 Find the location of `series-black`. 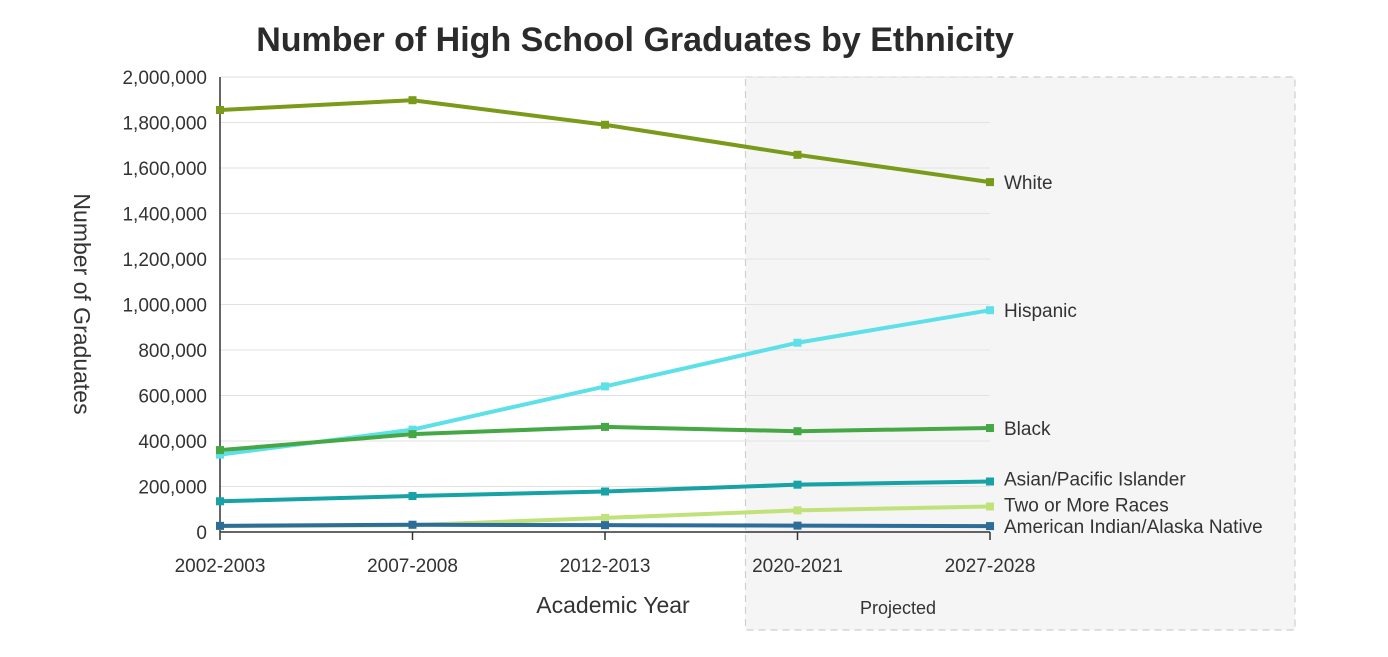

series-black is located at coordinates (605, 438).